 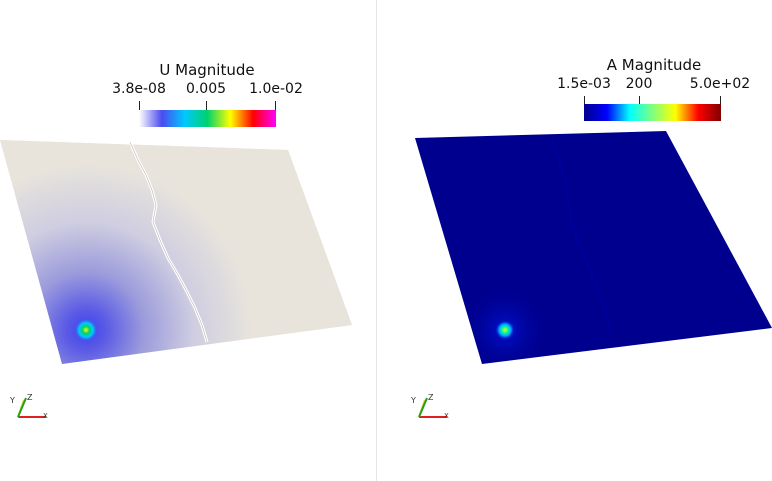 What do you see at coordinates (86, 330) in the screenshot?
I see `left-hotspot` at bounding box center [86, 330].